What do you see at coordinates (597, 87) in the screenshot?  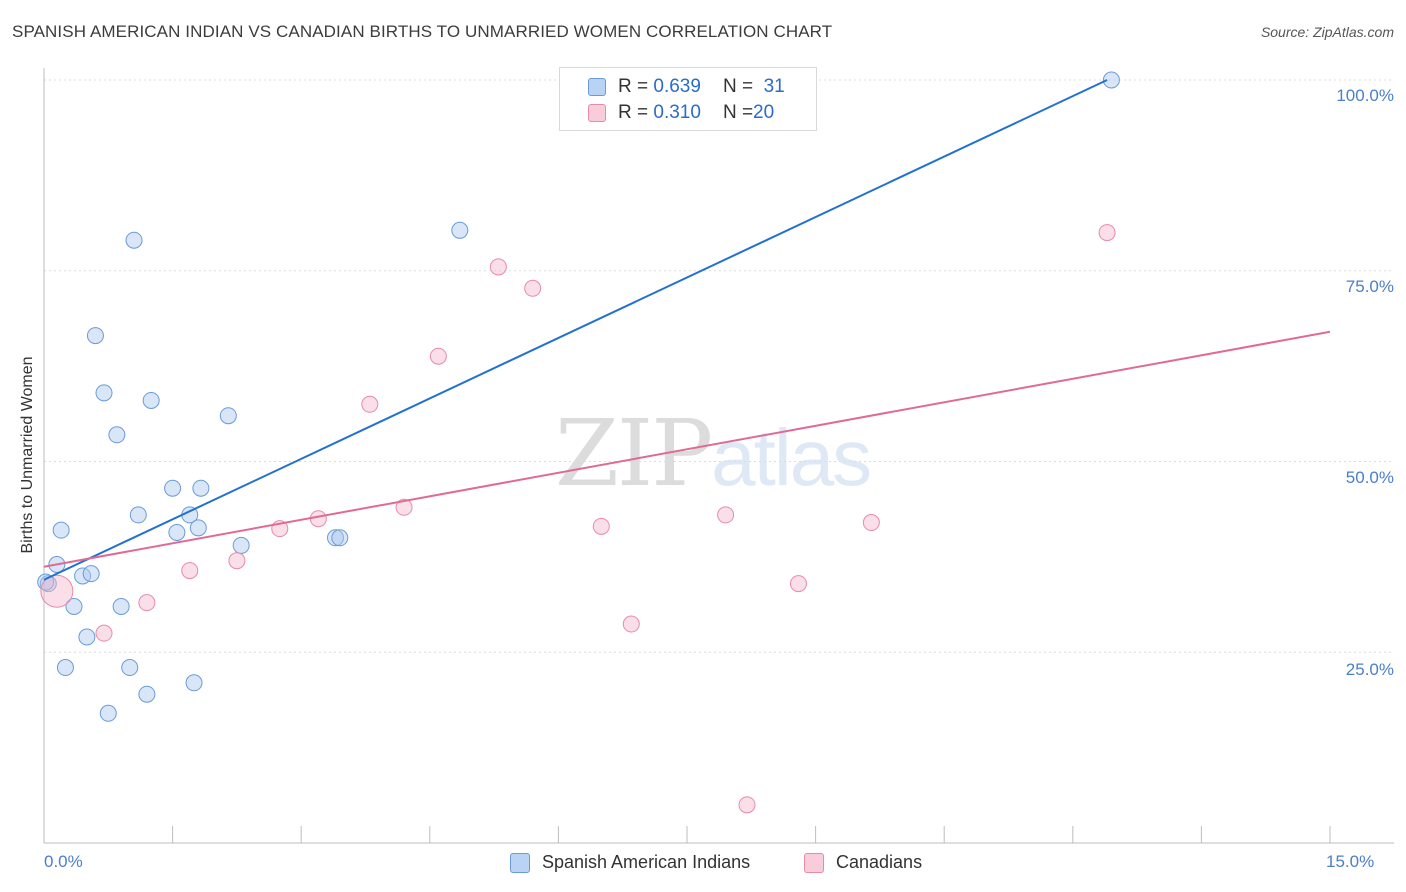 I see `legend-swatch-blue` at bounding box center [597, 87].